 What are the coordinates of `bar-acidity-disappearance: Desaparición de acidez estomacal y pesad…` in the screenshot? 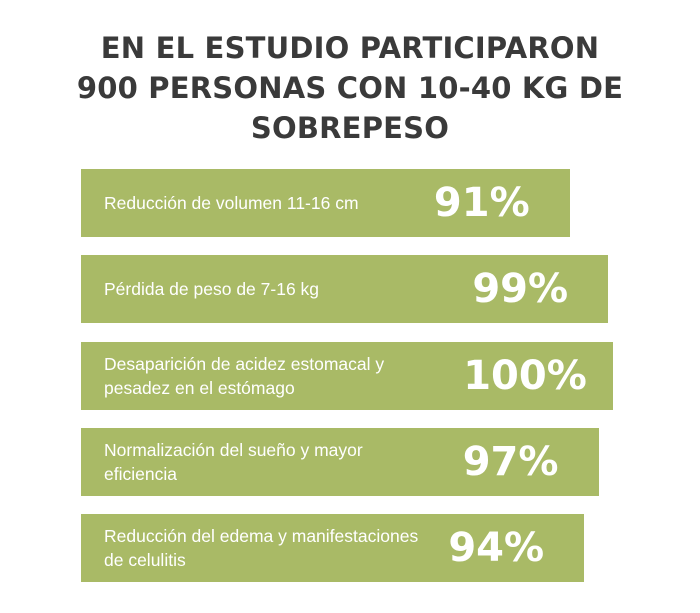 It's located at (347, 375).